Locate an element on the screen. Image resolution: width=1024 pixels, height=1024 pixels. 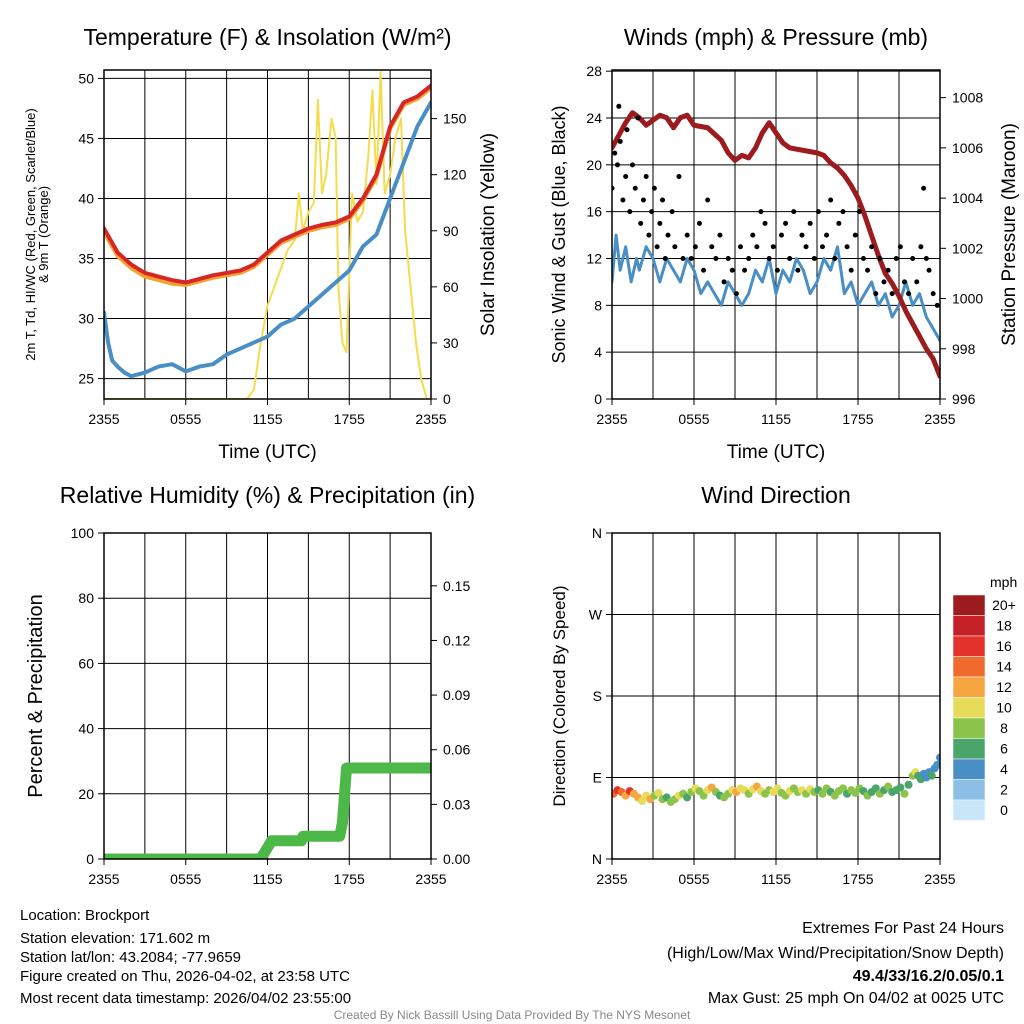
y-axis-label: Direction (Colored By Speed) is located at coordinates (559, 695).